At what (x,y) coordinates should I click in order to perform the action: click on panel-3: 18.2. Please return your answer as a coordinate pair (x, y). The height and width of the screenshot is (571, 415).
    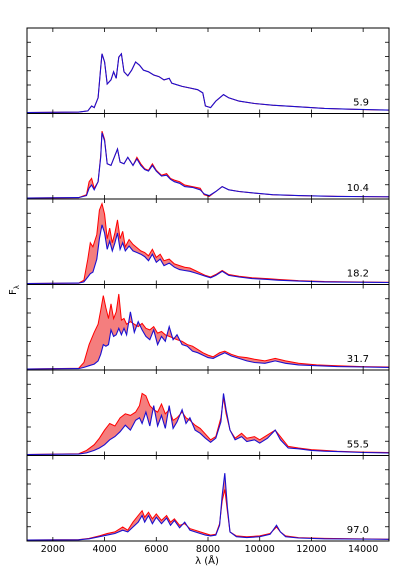
    Looking at the image, I should click on (208, 241).